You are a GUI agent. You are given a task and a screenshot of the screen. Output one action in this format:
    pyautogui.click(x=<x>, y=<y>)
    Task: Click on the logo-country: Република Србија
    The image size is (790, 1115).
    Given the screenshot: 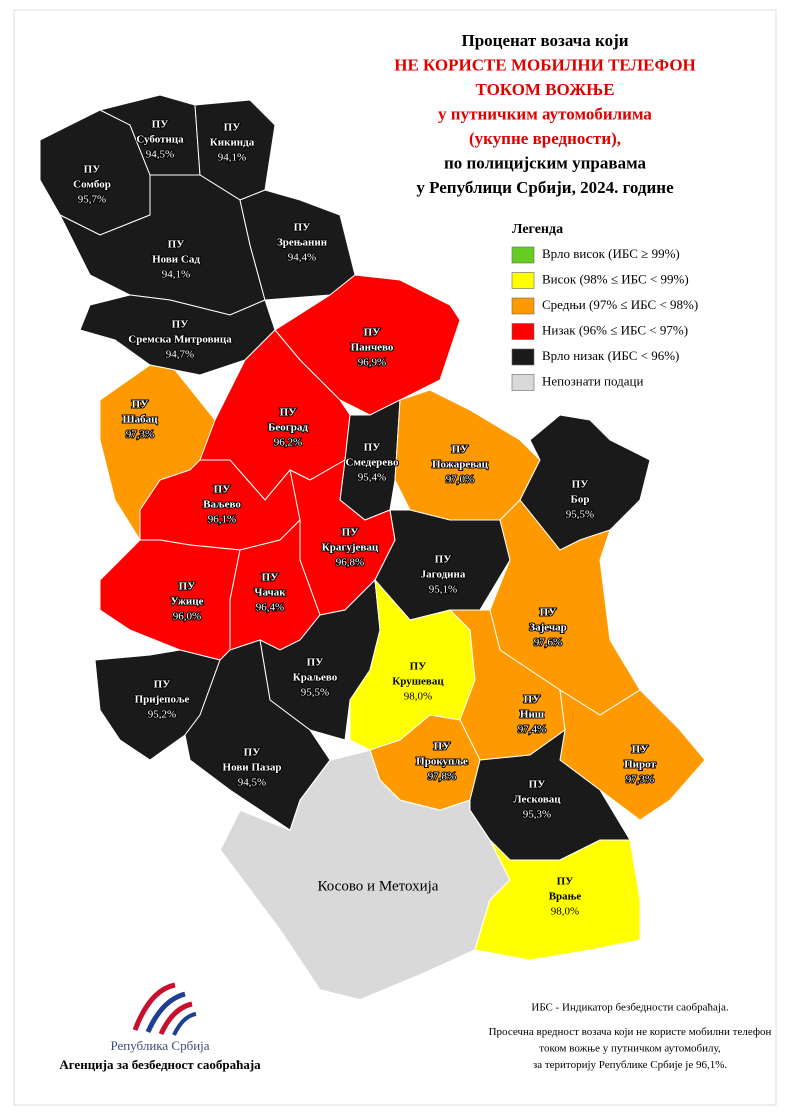 What is the action you would take?
    pyautogui.click(x=159, y=1045)
    